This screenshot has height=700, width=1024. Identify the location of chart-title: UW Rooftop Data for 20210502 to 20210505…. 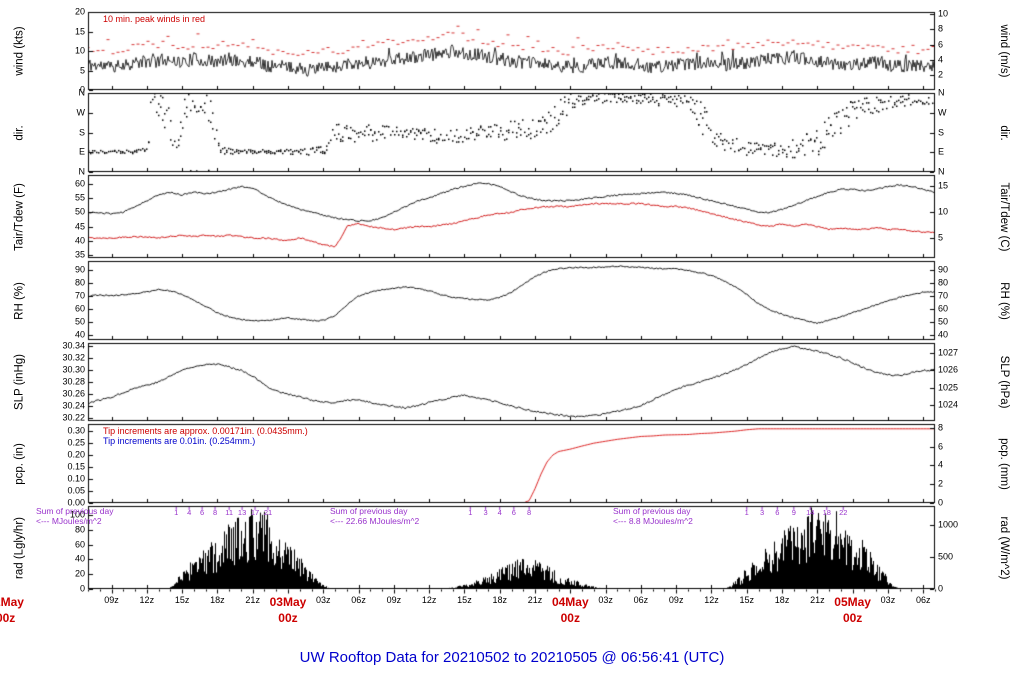
(512, 657).